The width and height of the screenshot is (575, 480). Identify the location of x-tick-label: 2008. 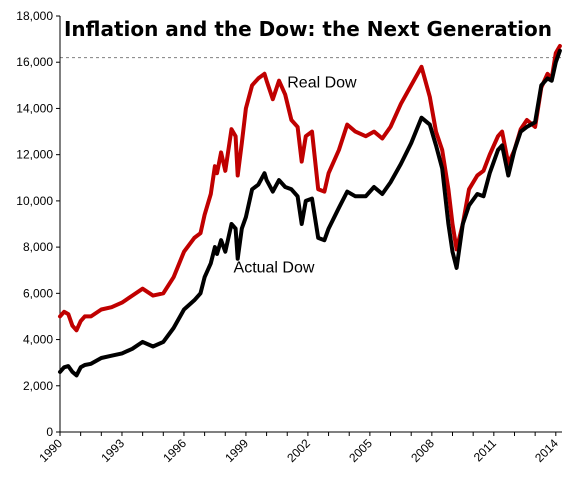
(422, 450).